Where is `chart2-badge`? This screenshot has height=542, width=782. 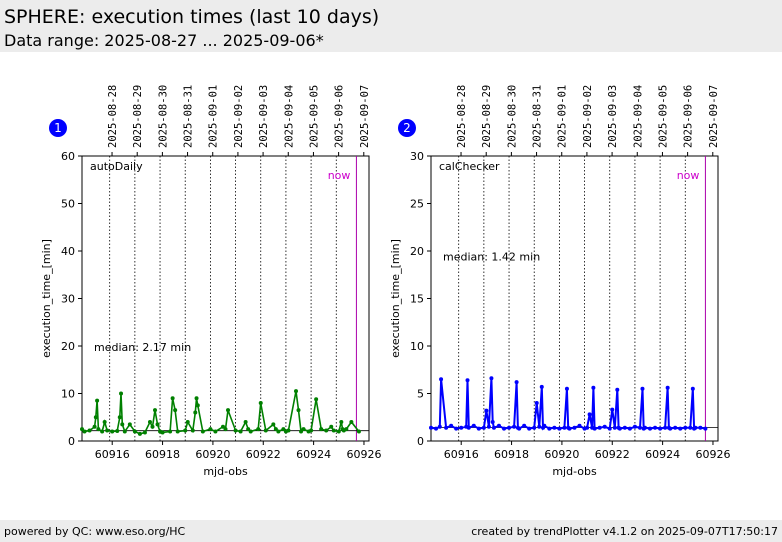 chart2-badge is located at coordinates (407, 128).